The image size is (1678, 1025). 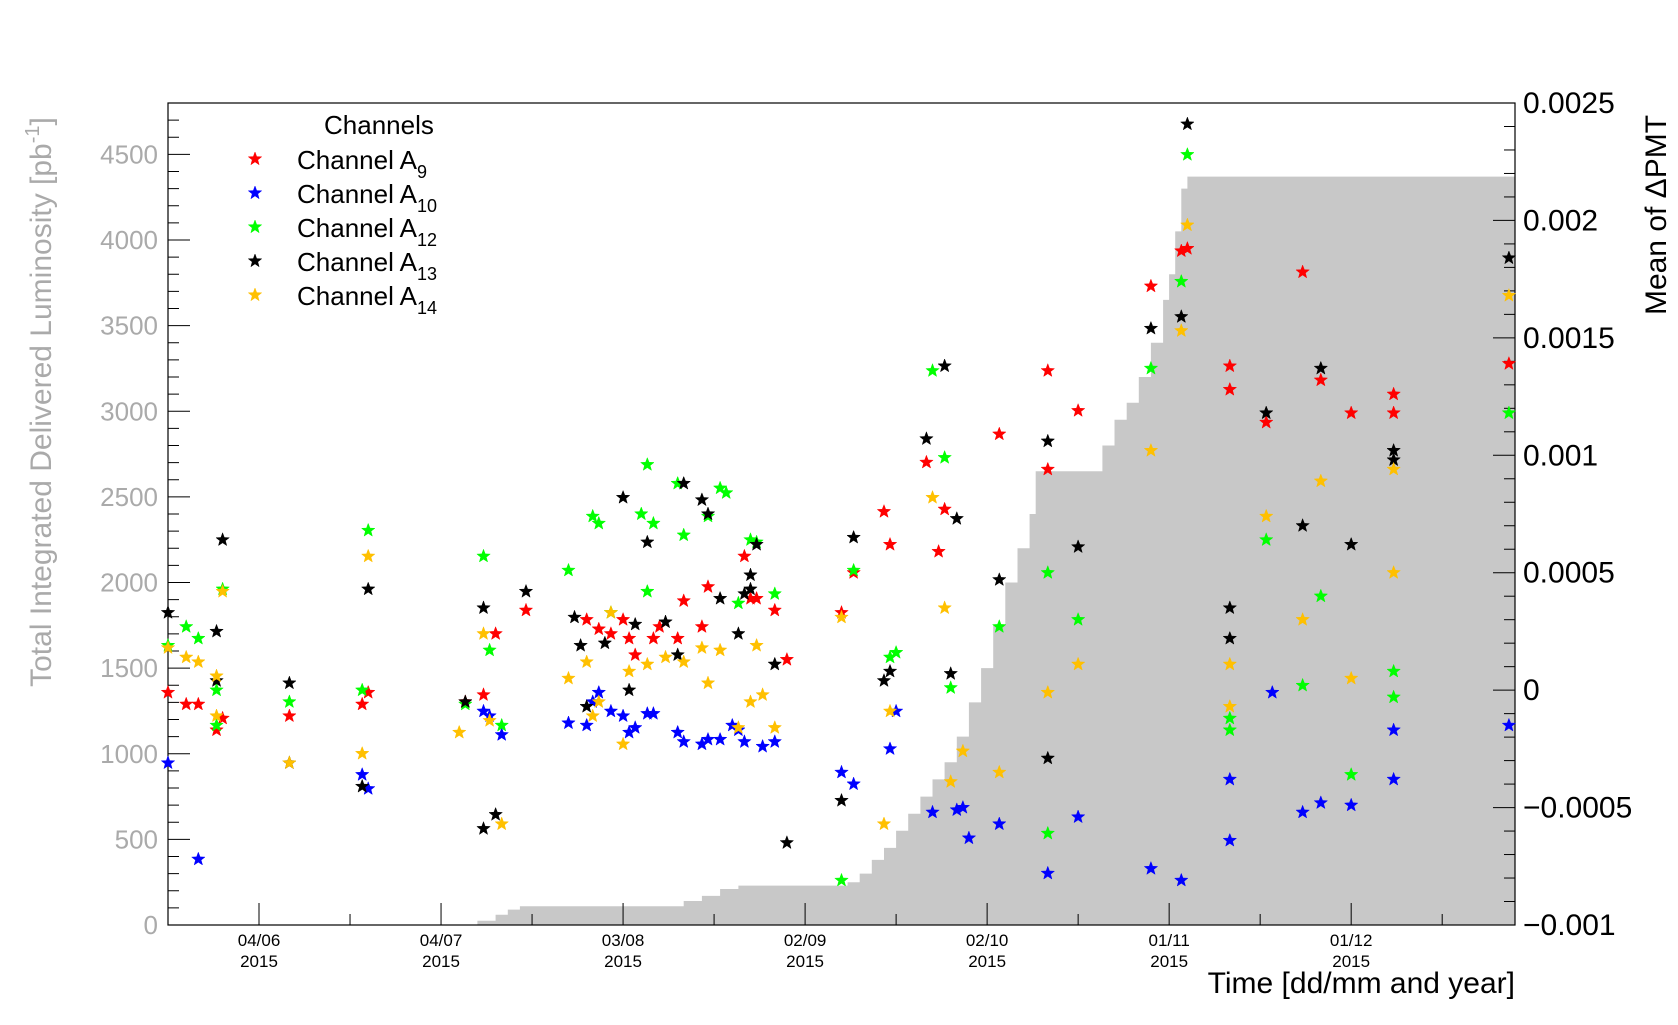 I want to click on y-right-tick-label: 0.001, so click(x=1560, y=455).